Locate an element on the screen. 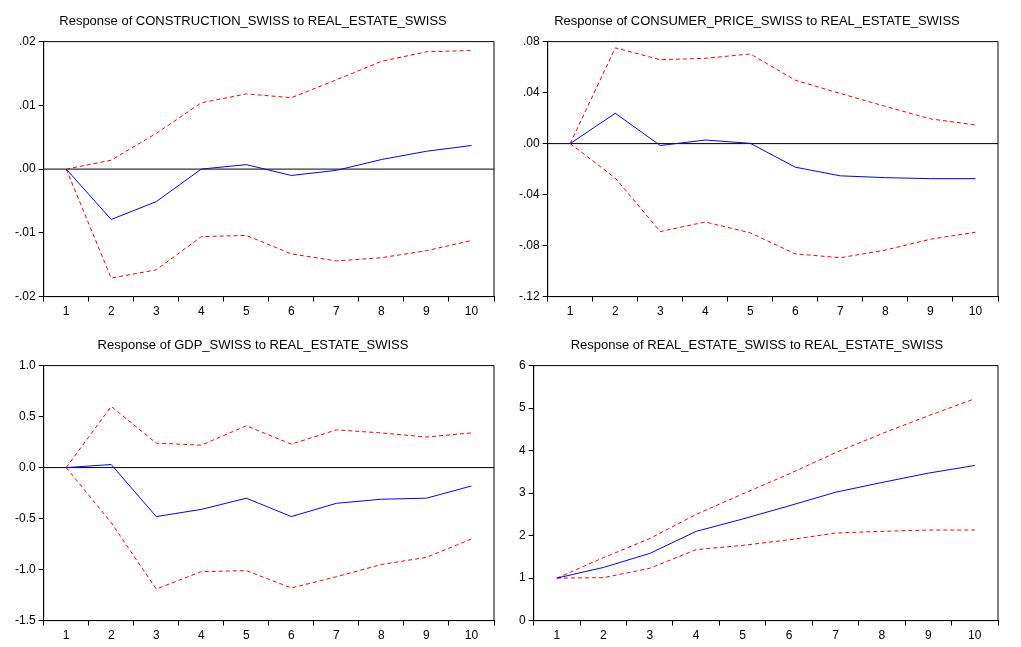 Image resolution: width=1021 pixels, height=647 pixels. y-tick-label: -.04 is located at coordinates (529, 193).